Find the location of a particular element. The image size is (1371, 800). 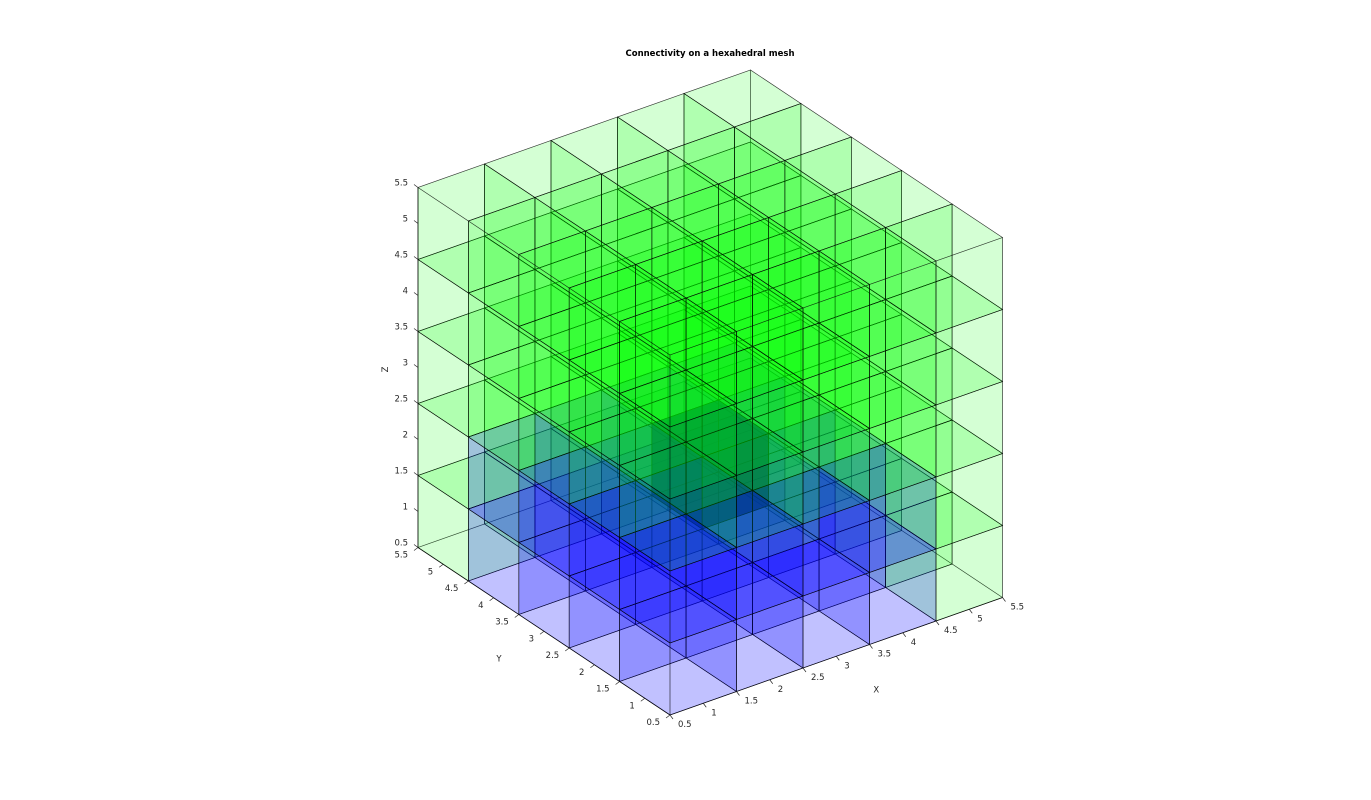

y-tick-label: 4 is located at coordinates (480, 606).